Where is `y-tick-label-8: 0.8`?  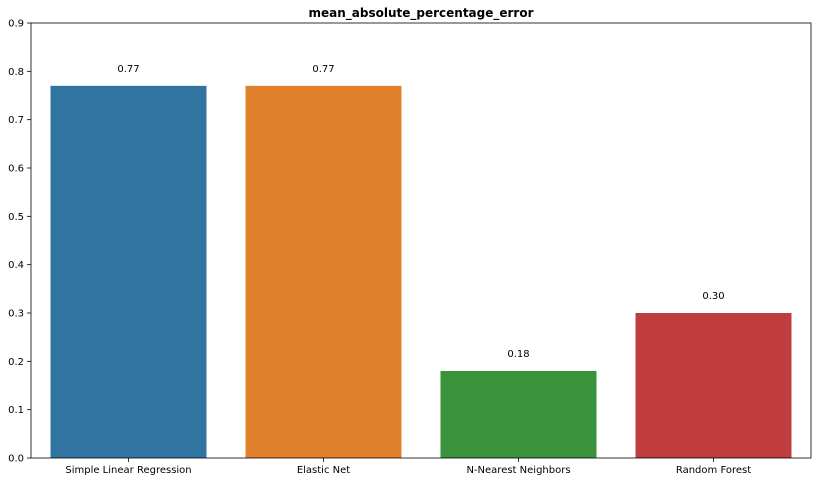
y-tick-label-8: 0.8 is located at coordinates (16, 72).